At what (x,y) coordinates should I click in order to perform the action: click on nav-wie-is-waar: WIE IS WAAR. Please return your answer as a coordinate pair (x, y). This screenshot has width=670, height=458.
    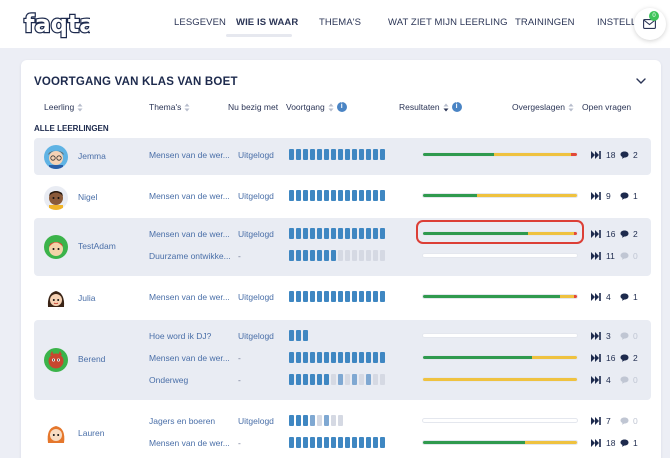
    Looking at the image, I should click on (267, 22).